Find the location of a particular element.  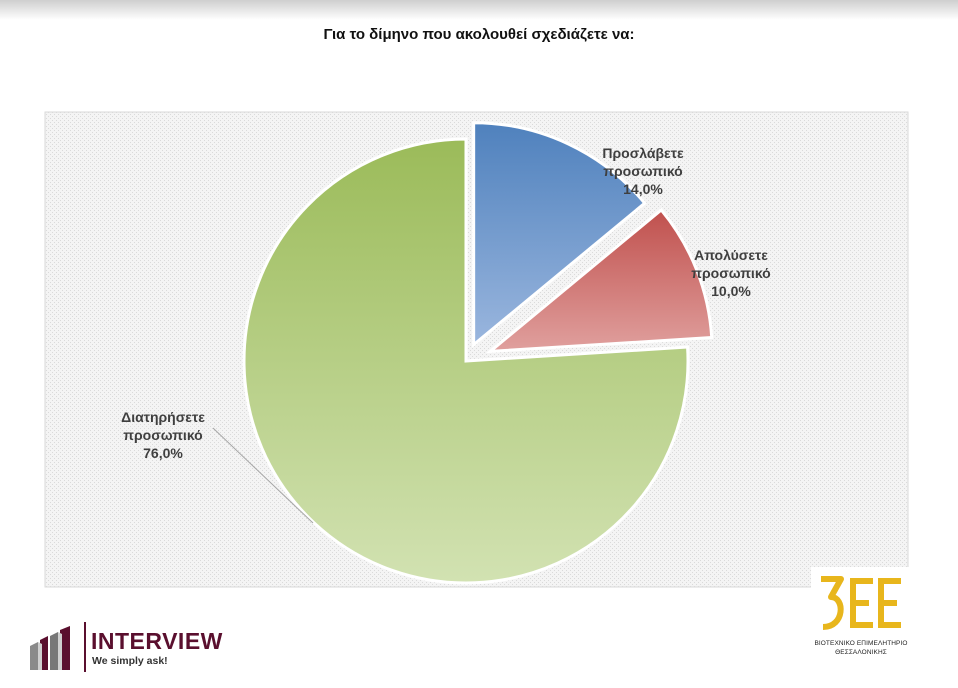

interview-logo: INTERVIEW We simply ask! is located at coordinates (133, 650).